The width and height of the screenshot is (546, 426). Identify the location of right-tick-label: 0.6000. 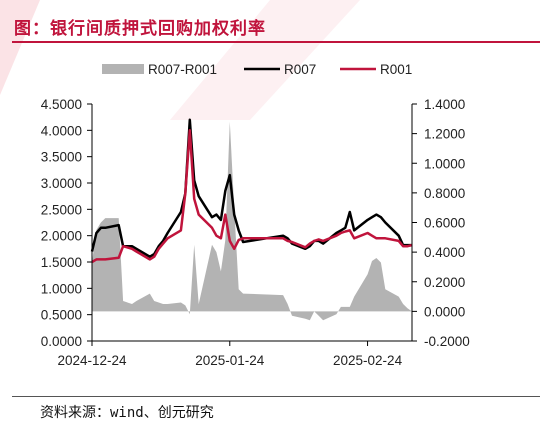
(444, 223).